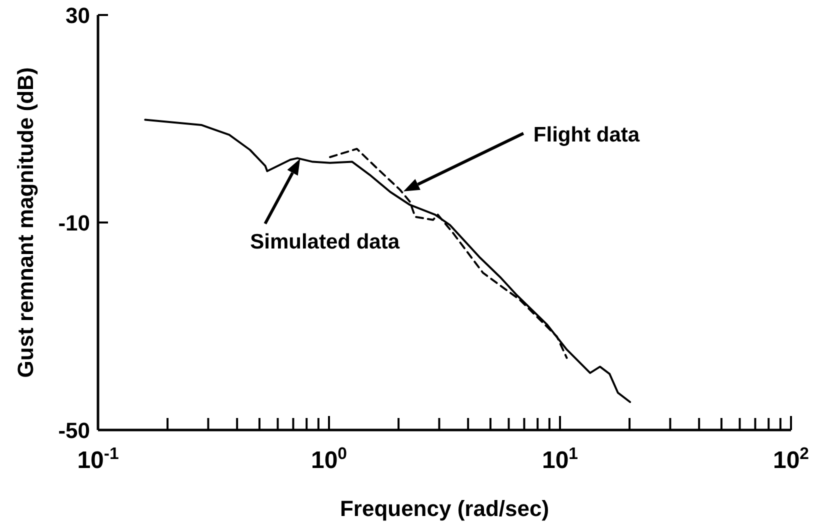 The height and width of the screenshot is (531, 823). What do you see at coordinates (791, 459) in the screenshot?
I see `x-tick-label: 10$^{2}$` at bounding box center [791, 459].